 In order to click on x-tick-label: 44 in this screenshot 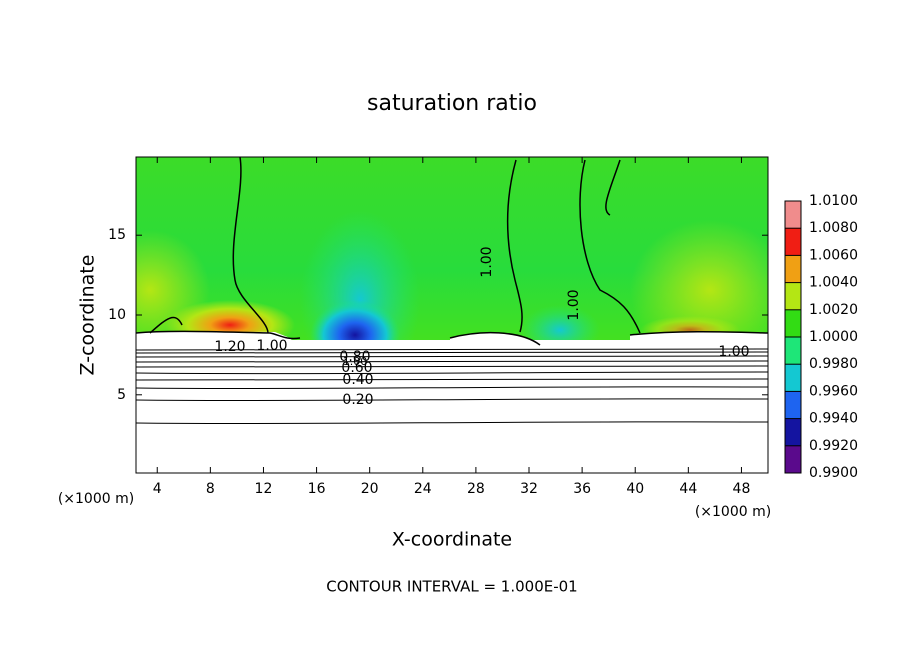, I will do `click(688, 489)`.